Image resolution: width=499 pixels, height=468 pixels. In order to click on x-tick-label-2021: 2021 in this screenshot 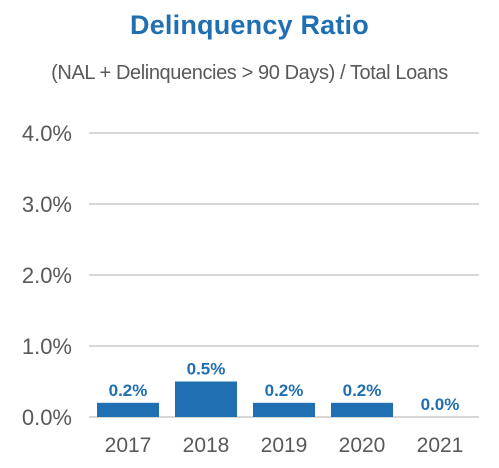, I will do `click(440, 445)`.